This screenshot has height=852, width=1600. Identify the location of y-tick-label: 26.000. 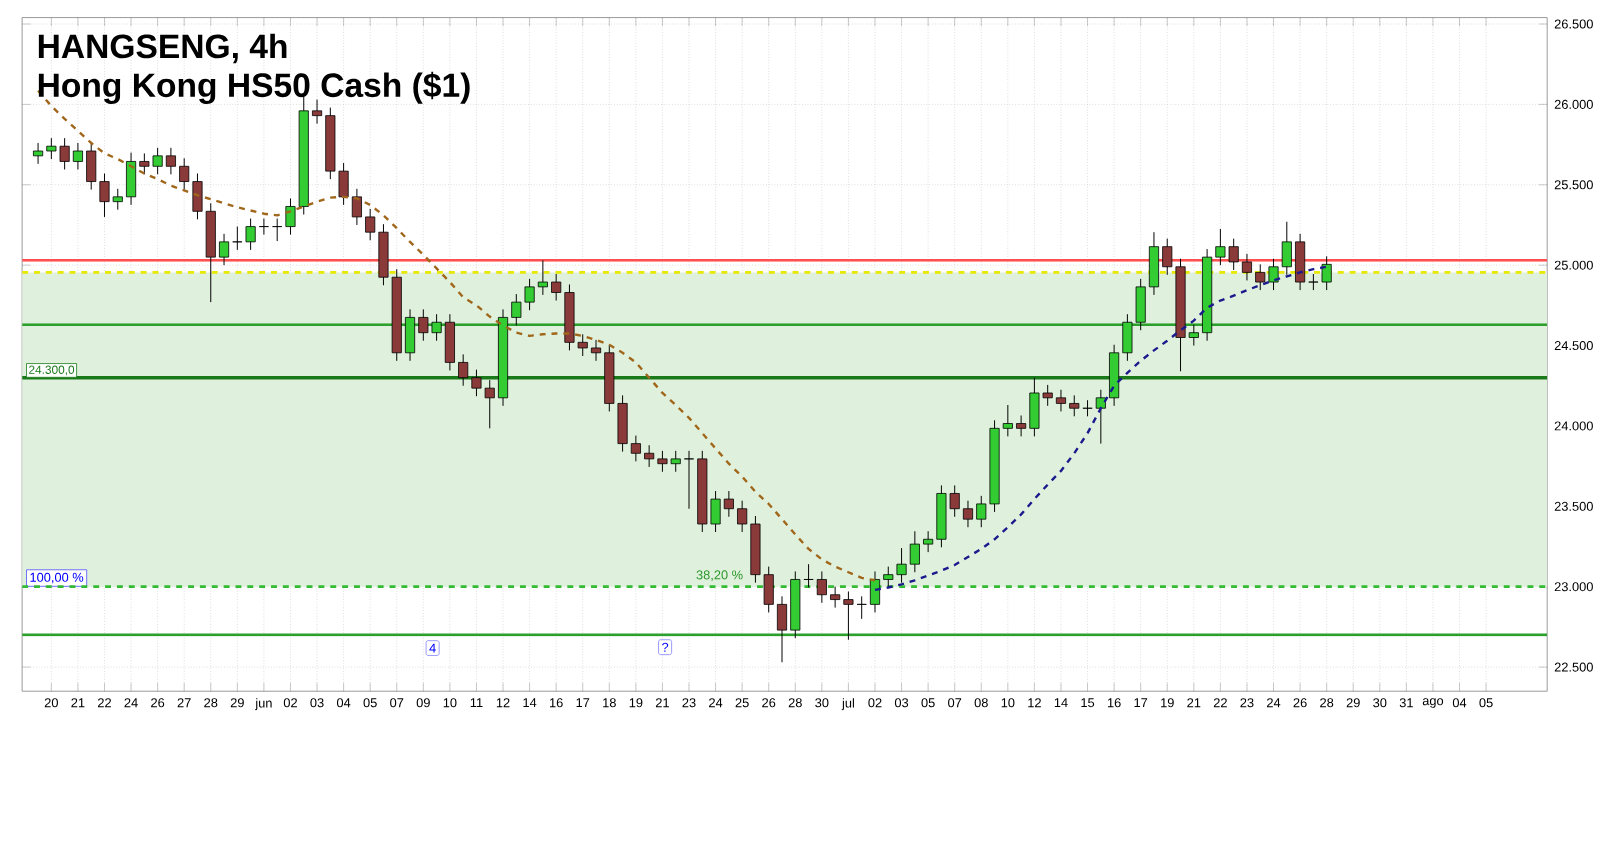
(1573, 104).